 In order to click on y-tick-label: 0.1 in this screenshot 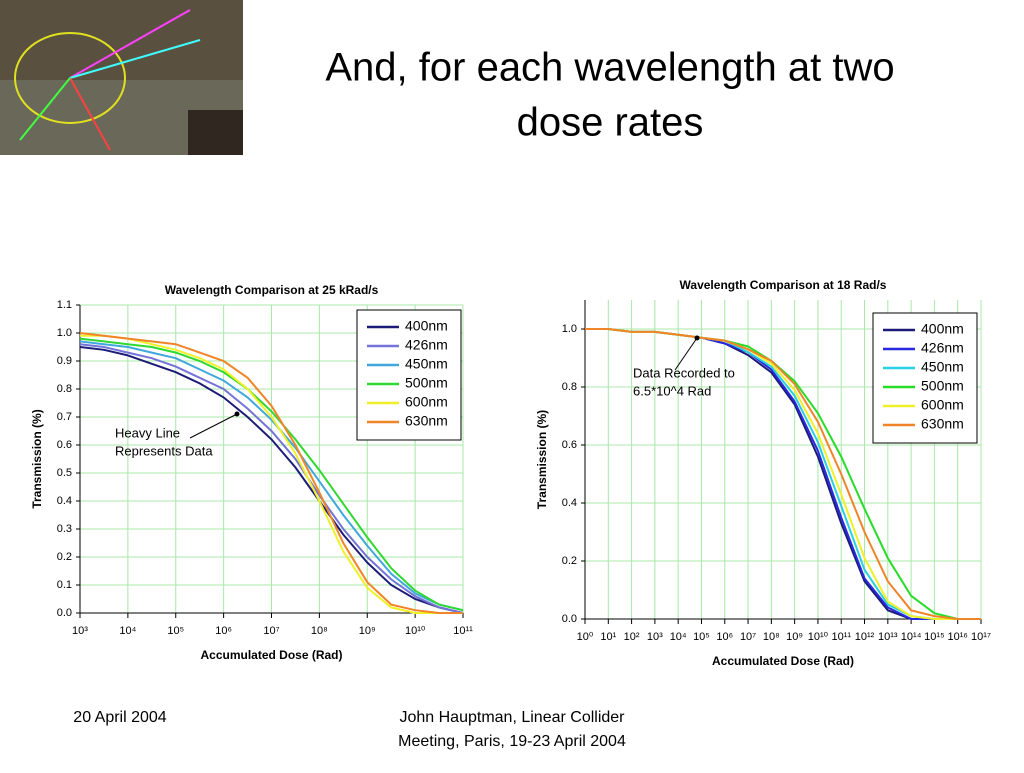, I will do `click(64, 585)`.